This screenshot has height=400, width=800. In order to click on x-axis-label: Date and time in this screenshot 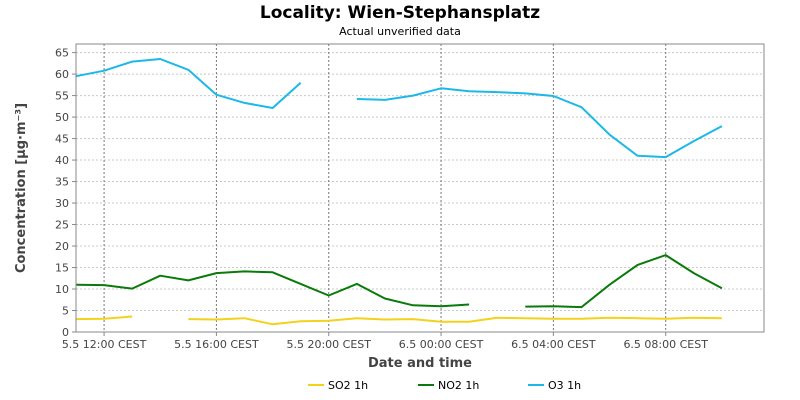, I will do `click(420, 363)`.